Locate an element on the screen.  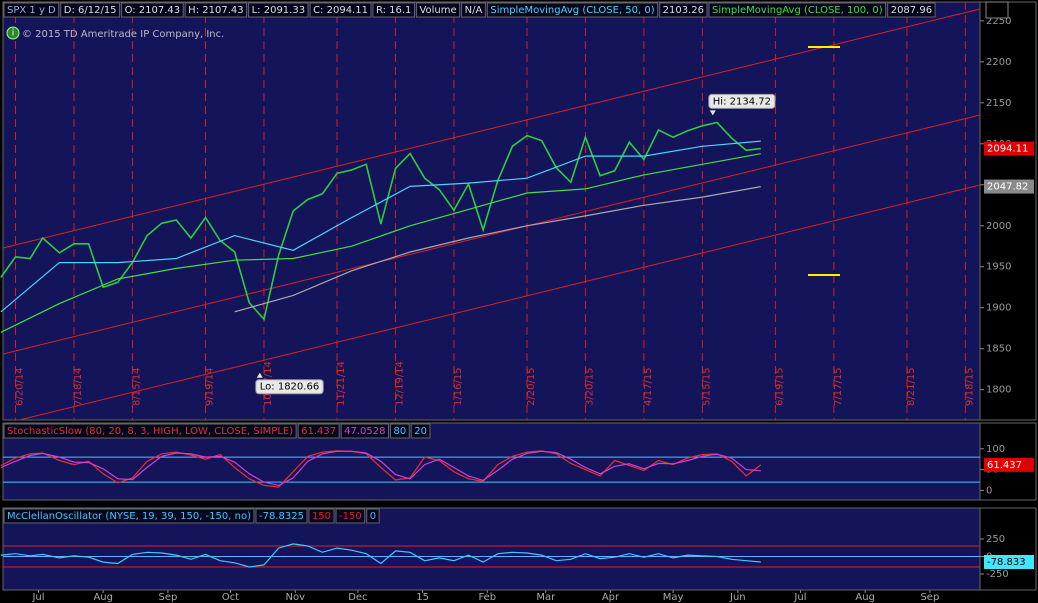
header-item: O: 2107.43 is located at coordinates (153, 10).